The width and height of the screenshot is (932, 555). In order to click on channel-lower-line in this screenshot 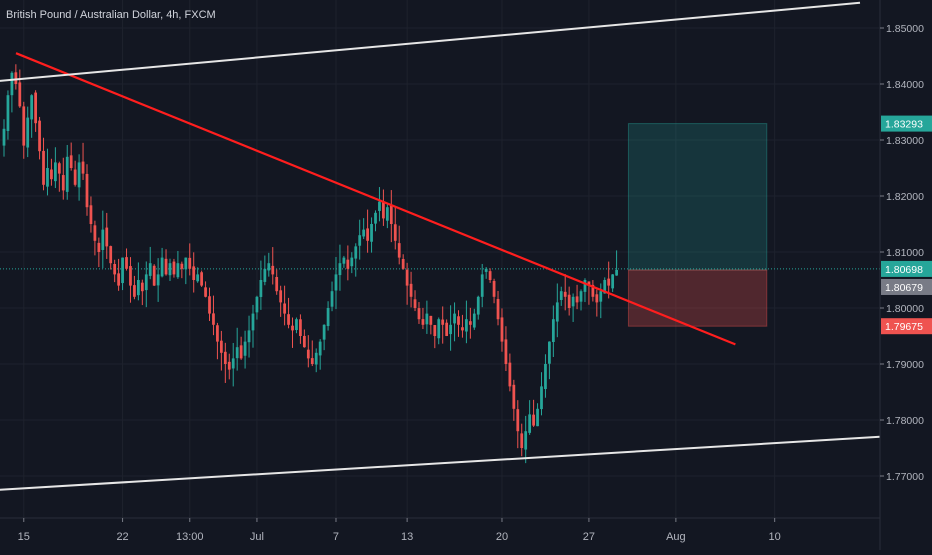, I will do `click(440, 463)`.